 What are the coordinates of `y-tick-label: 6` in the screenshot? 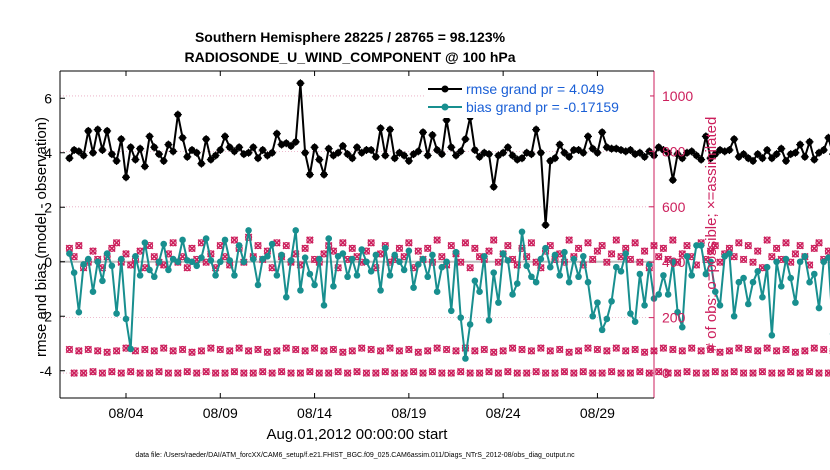 It's located at (48, 98).